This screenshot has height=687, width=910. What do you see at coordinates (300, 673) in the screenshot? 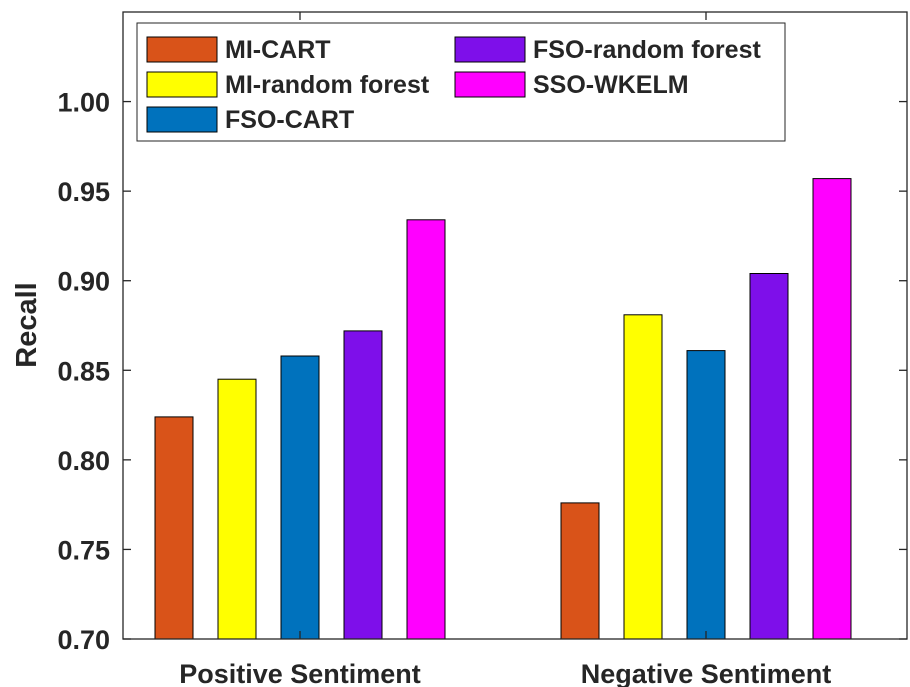
I see `x-tick-label: Positive Sentiment` at bounding box center [300, 673].